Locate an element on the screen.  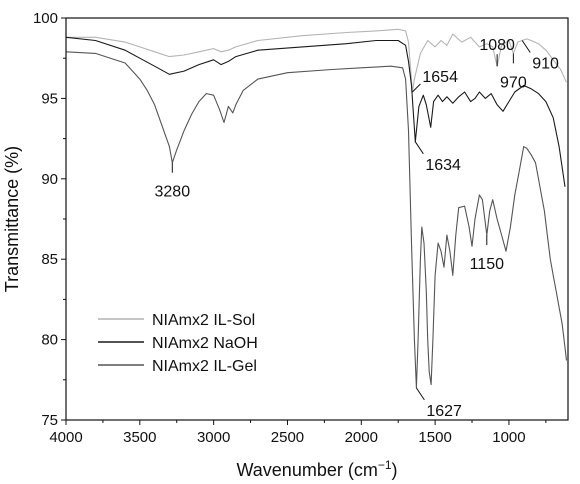
x-axis: 4000 3500 3000 2500 2000 1500 1000 is located at coordinates (298, 433).